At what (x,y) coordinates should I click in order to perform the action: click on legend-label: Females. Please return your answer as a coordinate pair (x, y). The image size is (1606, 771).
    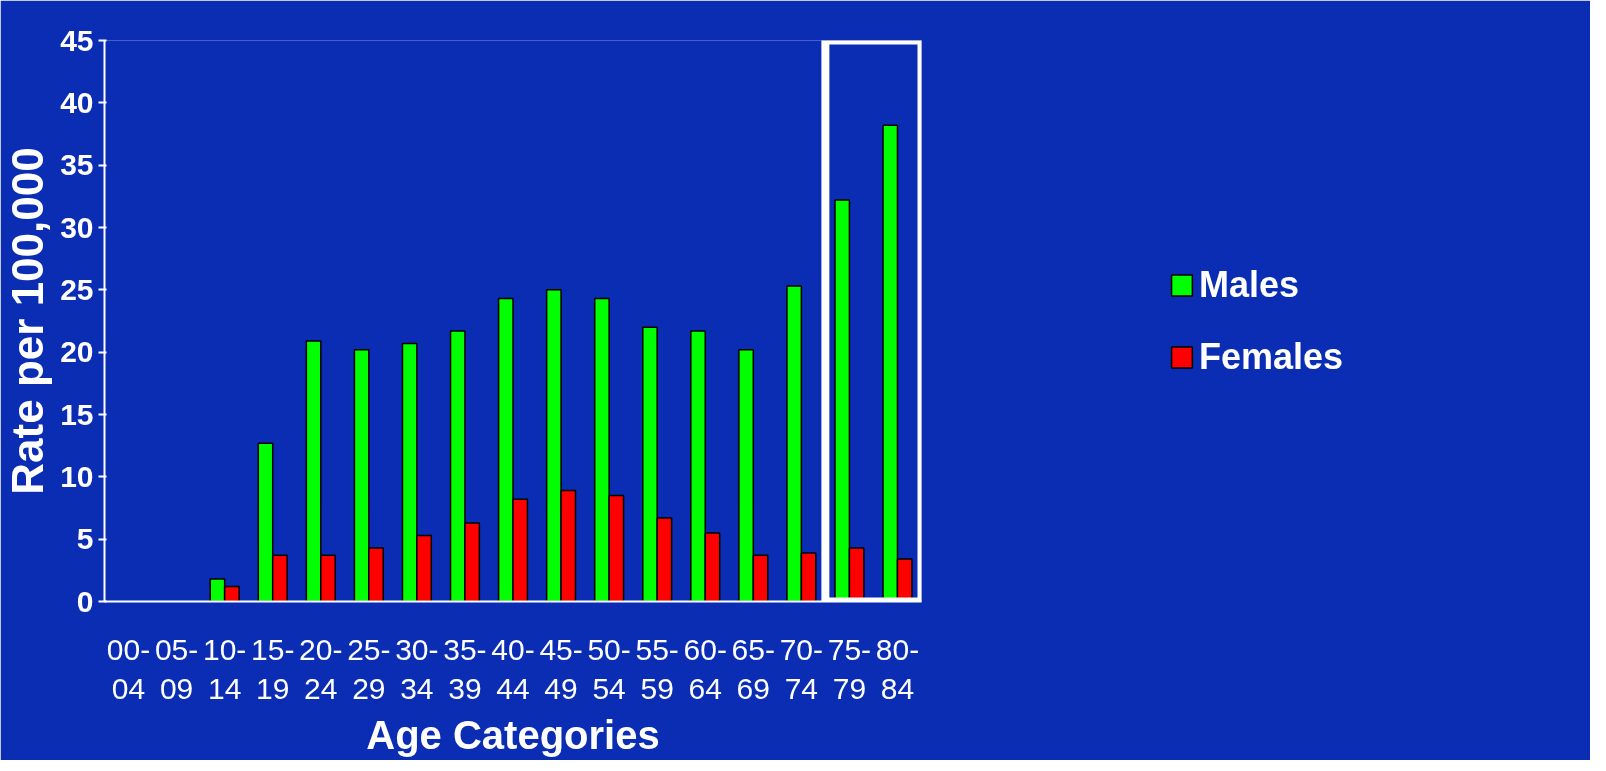
    Looking at the image, I should click on (1271, 356).